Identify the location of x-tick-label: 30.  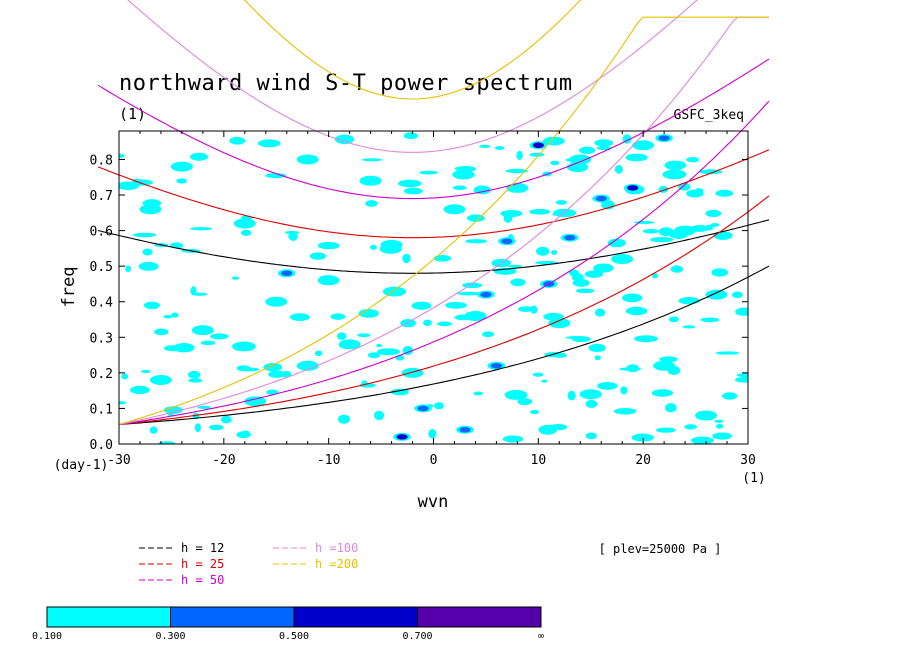
(748, 460).